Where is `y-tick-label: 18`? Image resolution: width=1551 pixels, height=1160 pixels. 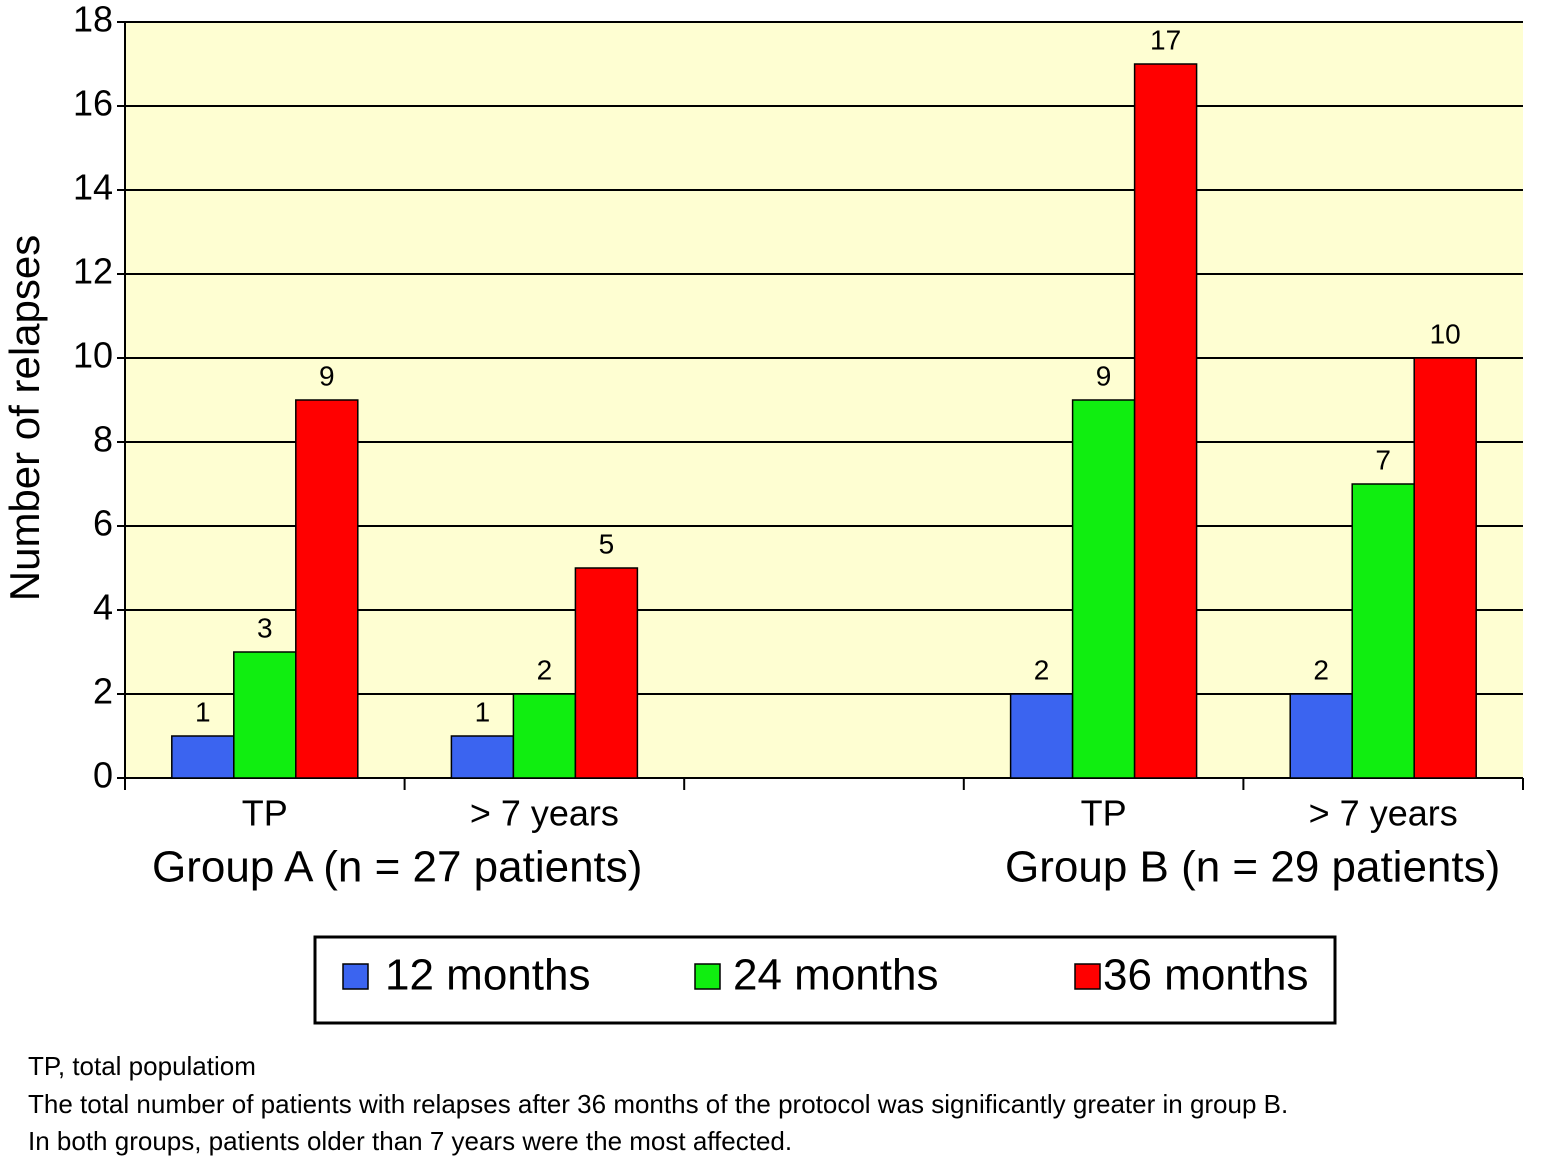
y-tick-label: 18 is located at coordinates (93, 20).